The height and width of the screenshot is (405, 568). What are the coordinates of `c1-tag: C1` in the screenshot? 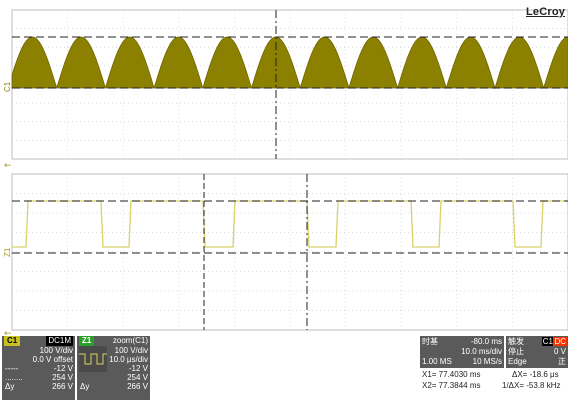 It's located at (12, 341).